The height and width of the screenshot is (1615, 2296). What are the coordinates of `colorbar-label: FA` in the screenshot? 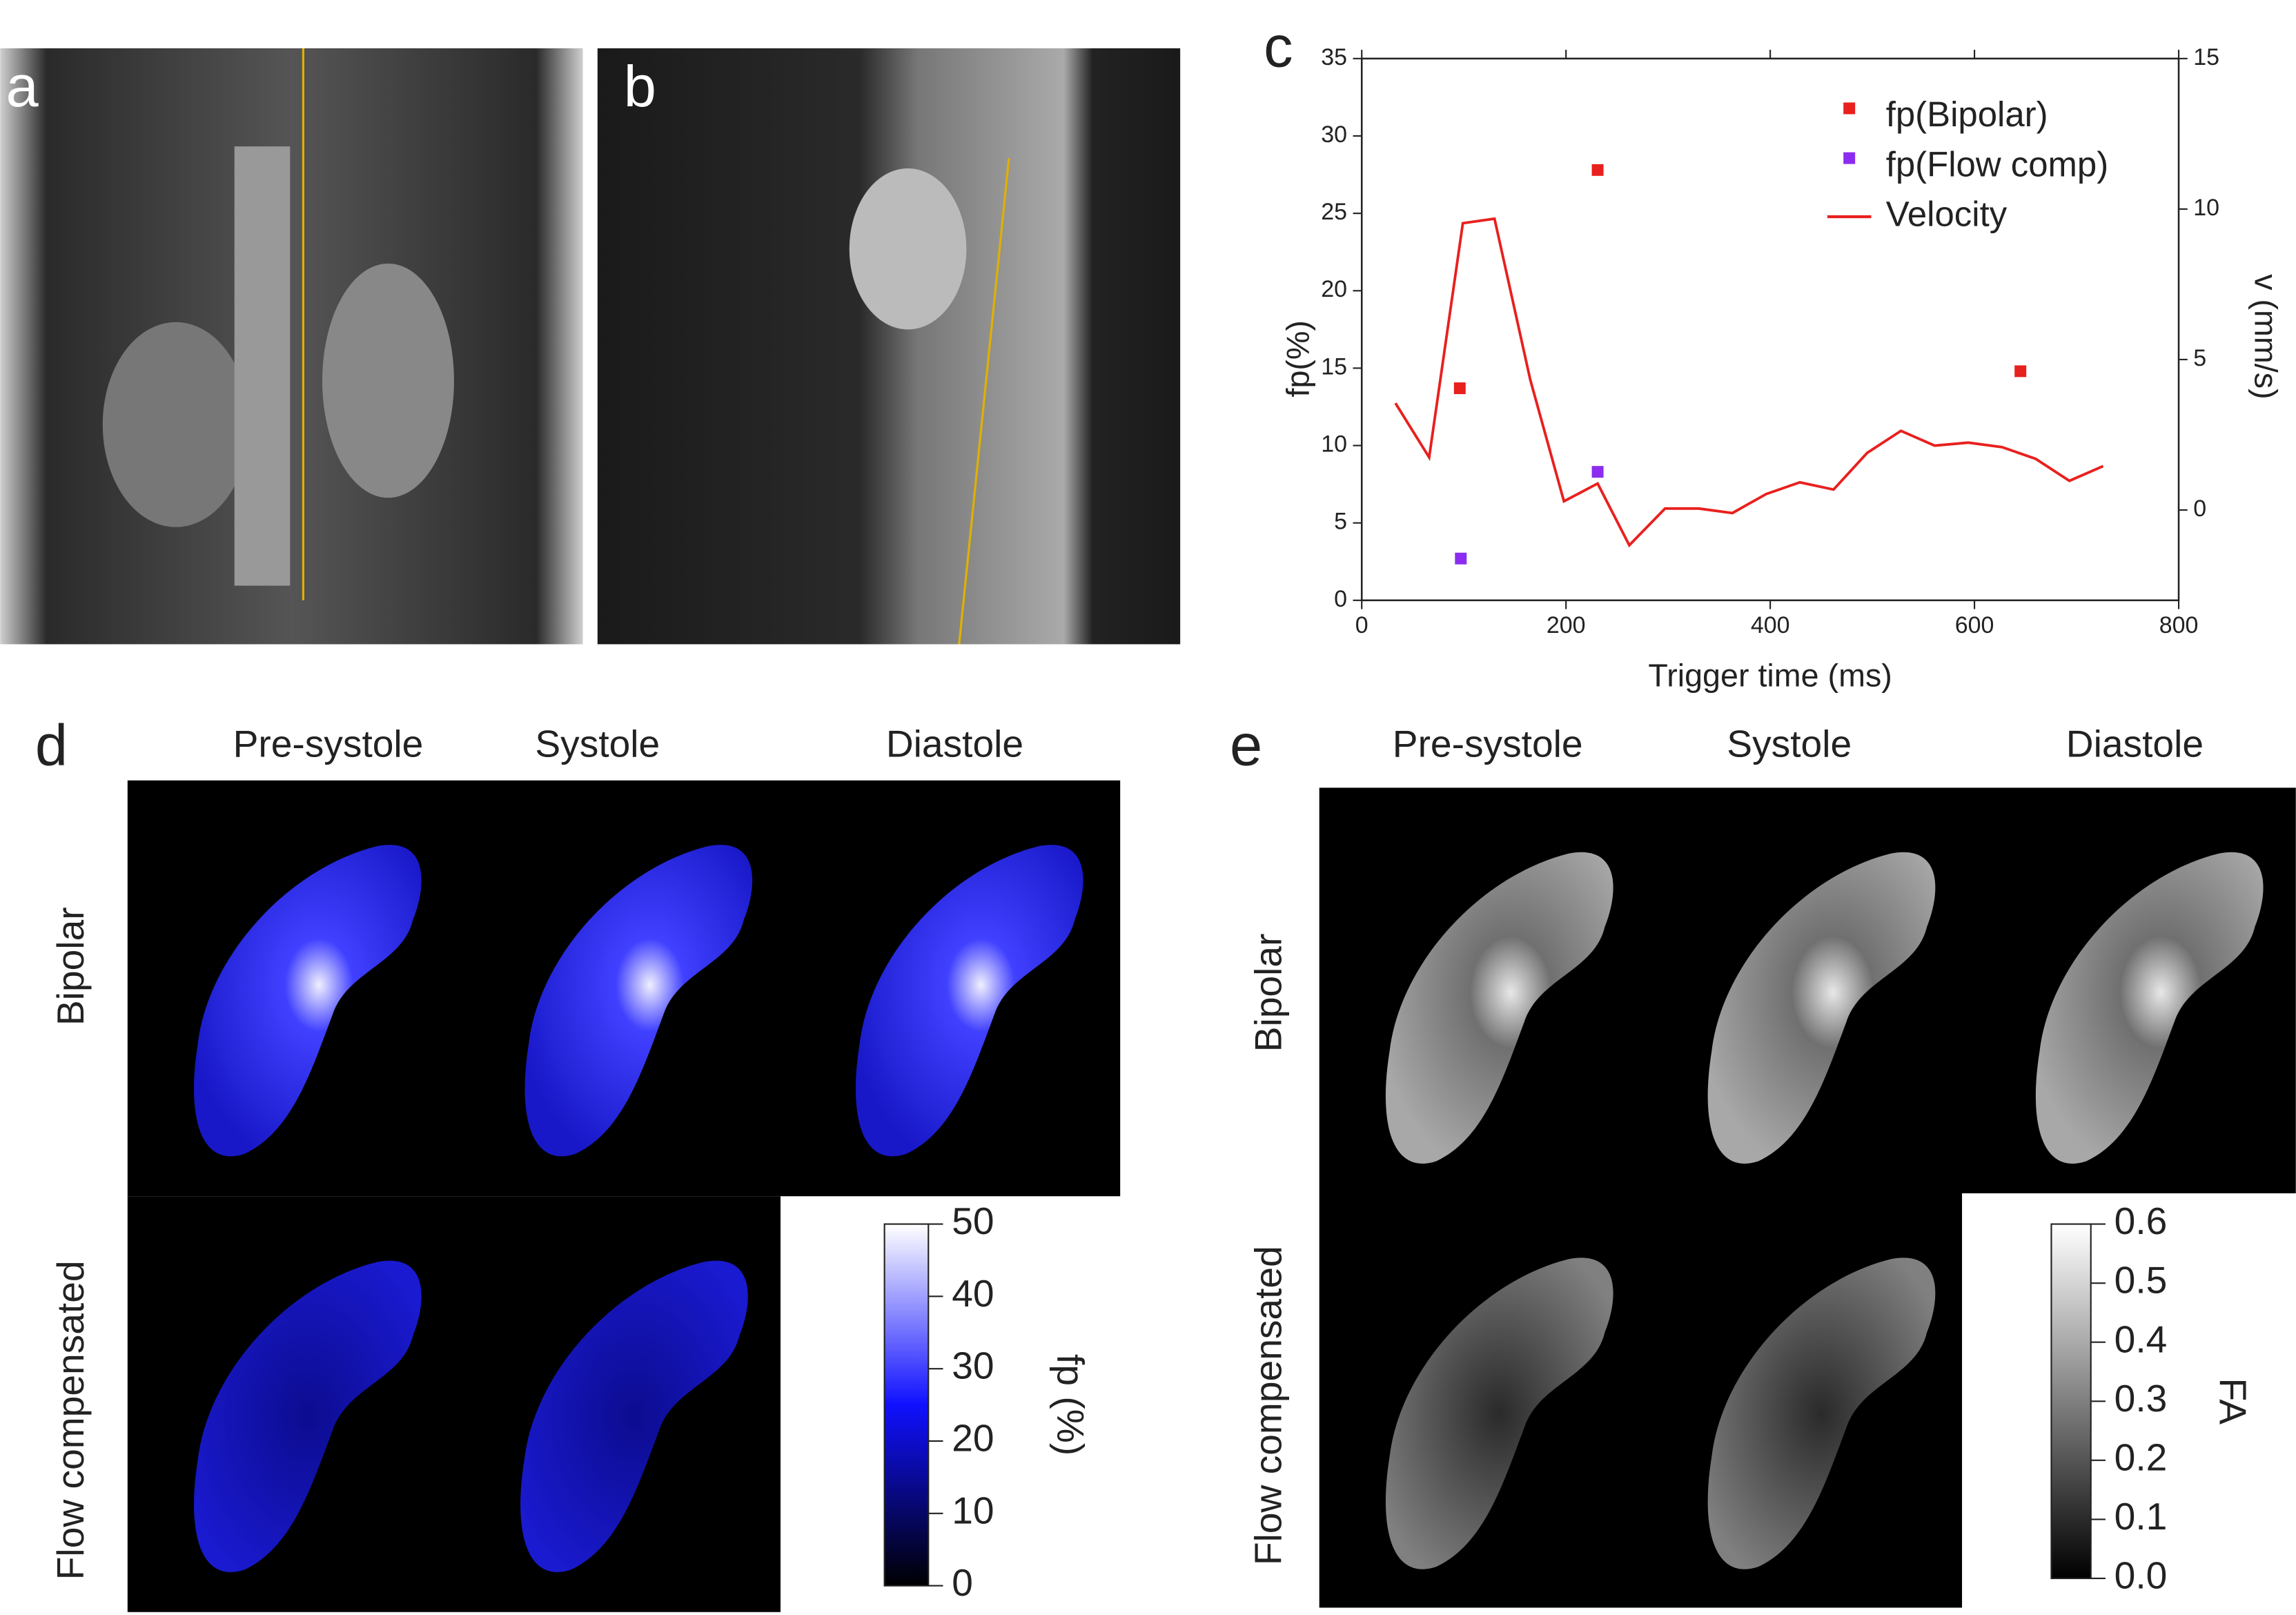 It's located at (2233, 1401).